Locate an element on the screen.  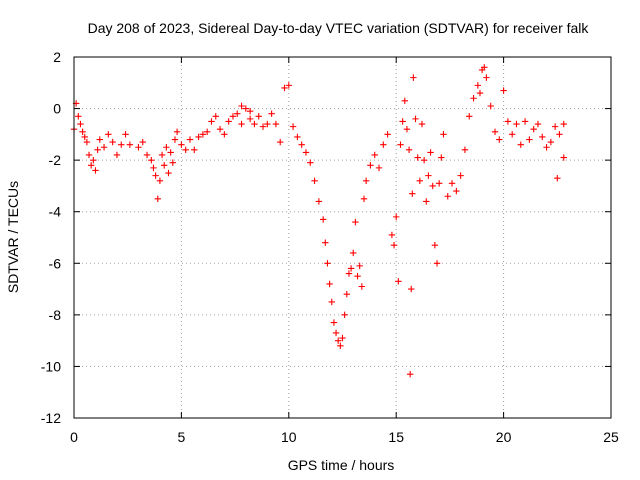
x-axis-label: GPS time / hours is located at coordinates (341, 465).